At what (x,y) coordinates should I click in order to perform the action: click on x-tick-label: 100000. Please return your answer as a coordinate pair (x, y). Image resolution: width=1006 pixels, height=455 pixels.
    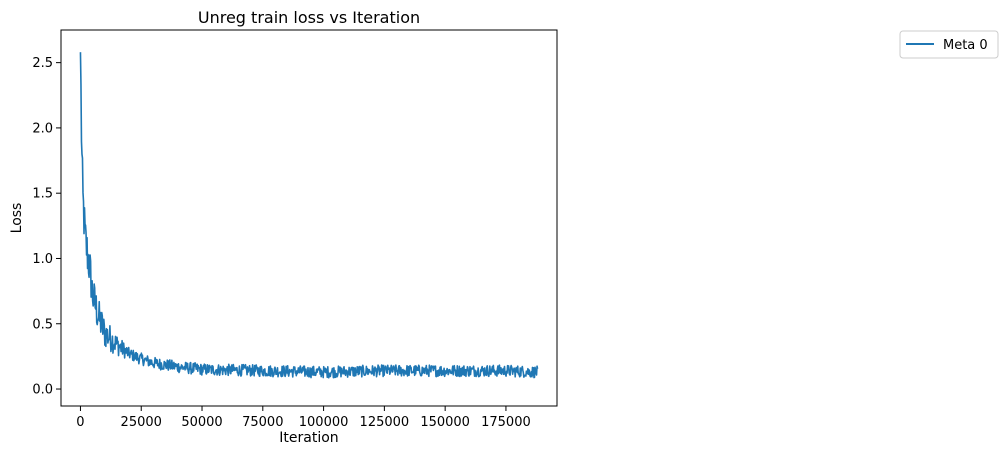
    Looking at the image, I should click on (324, 422).